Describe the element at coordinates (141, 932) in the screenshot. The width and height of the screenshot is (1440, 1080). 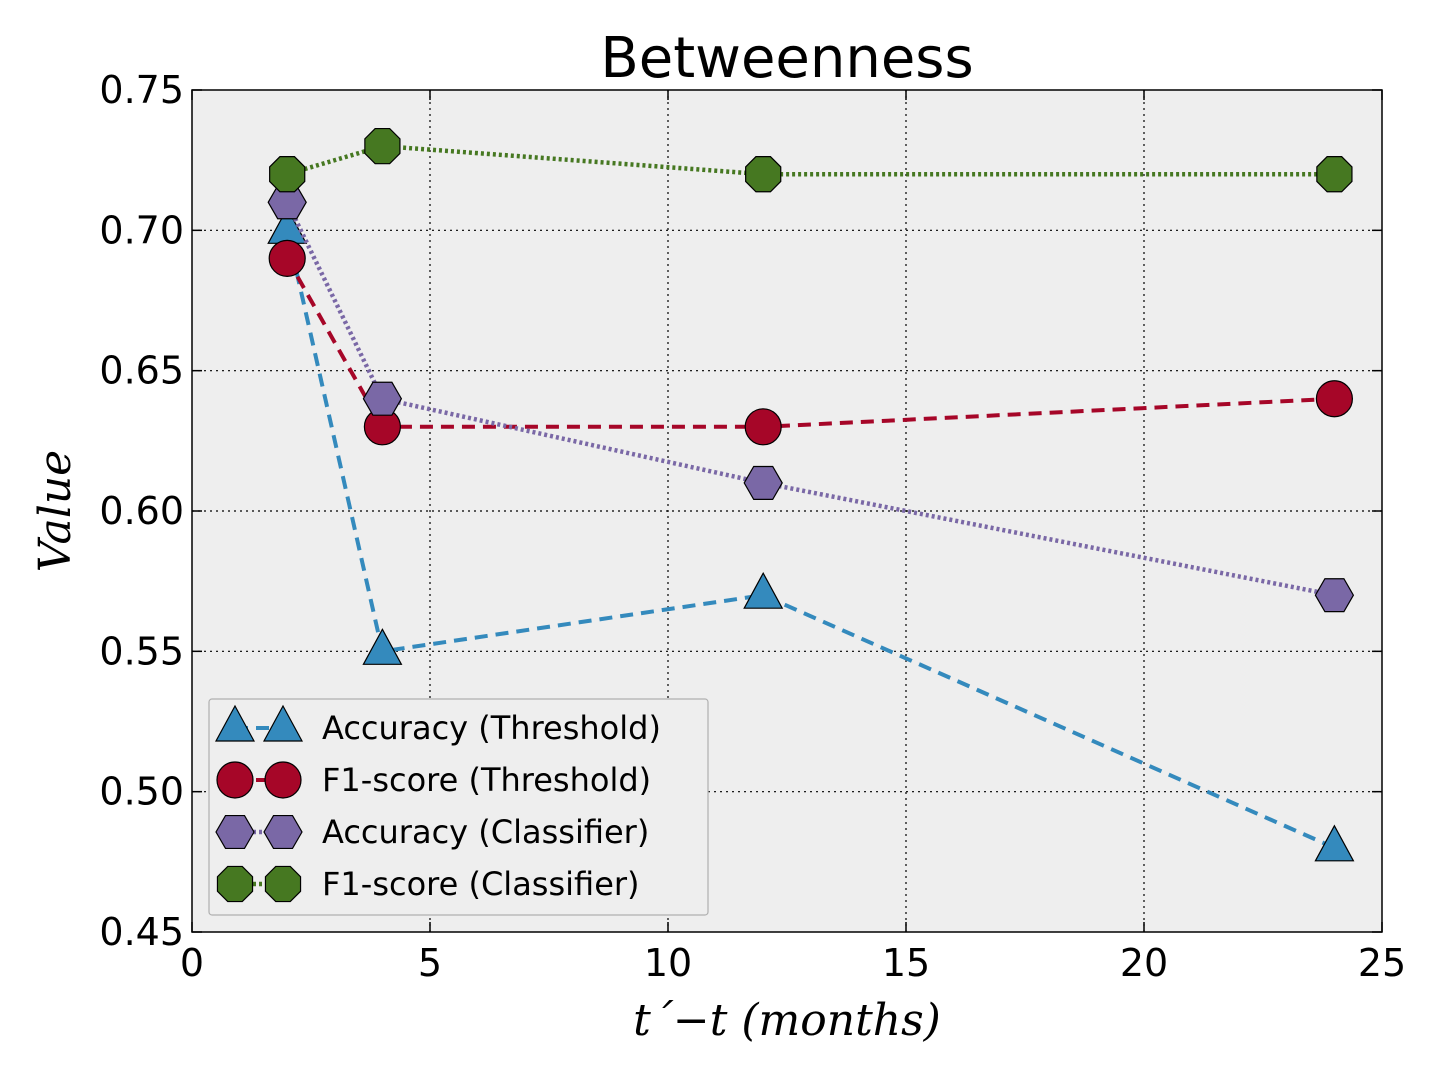
I see `y-tick-label: 0.45` at that location.